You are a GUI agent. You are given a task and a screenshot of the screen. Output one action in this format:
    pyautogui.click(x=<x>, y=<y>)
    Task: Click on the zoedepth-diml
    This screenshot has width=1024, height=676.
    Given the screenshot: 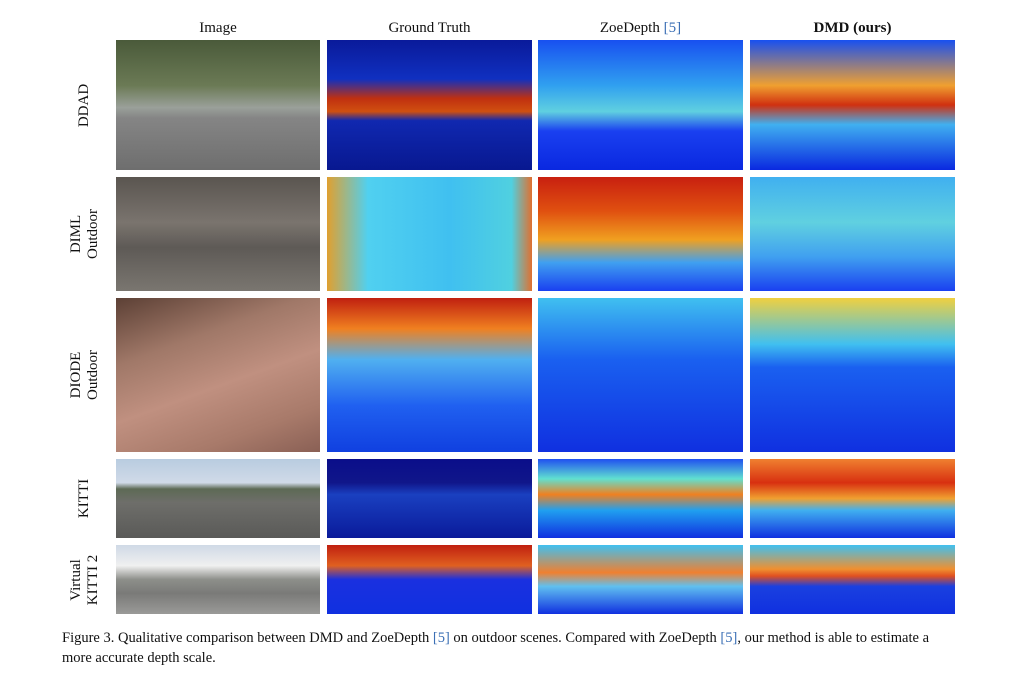 What is the action you would take?
    pyautogui.click(x=640, y=234)
    